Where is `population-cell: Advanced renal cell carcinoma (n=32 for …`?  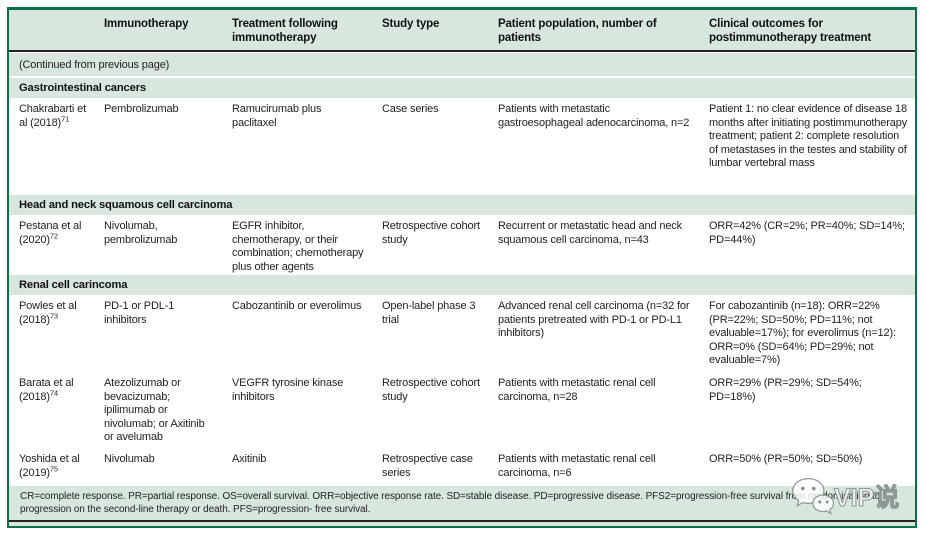 population-cell: Advanced renal cell carcinoma (n=32 for … is located at coordinates (594, 319).